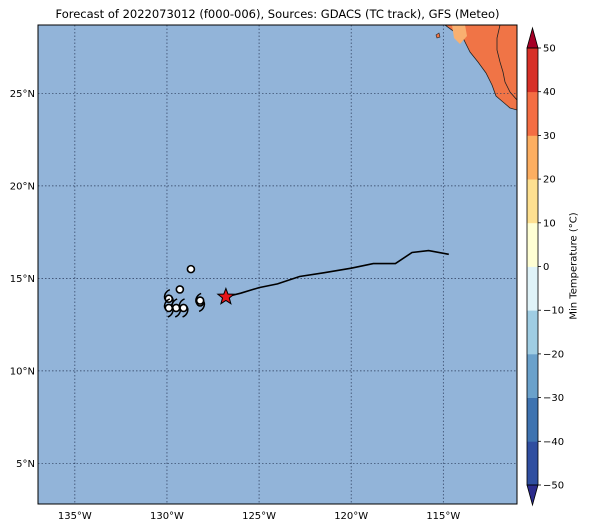  What do you see at coordinates (549, 180) in the screenshot?
I see `colorbar-tick-label: 20` at bounding box center [549, 180].